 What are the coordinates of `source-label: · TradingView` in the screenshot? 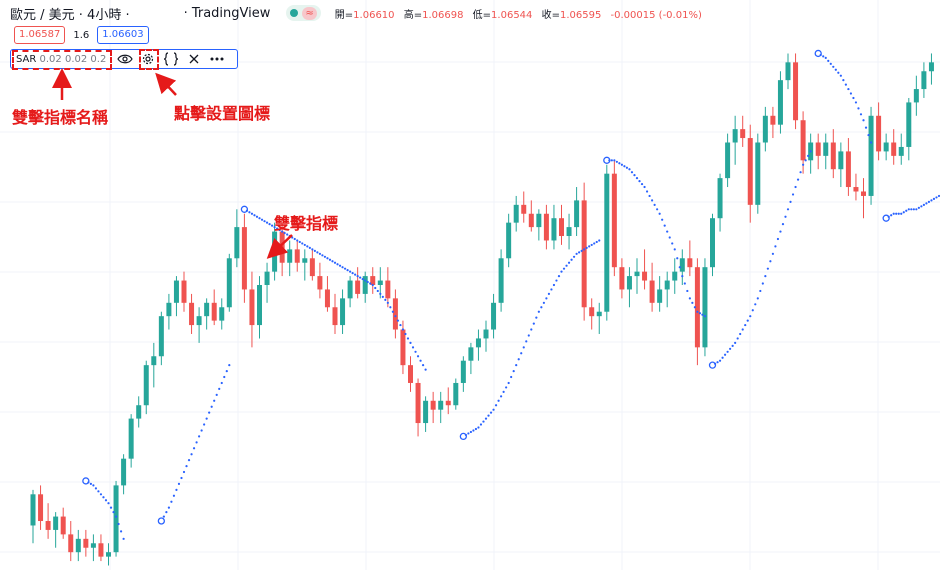 It's located at (227, 13).